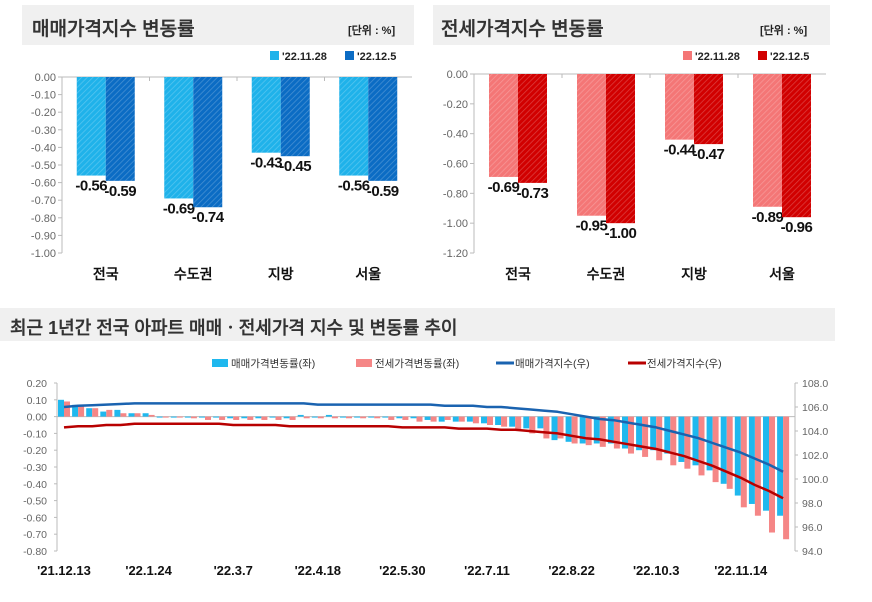  I want to click on legend-label: 매매가격변동률(좌), so click(273, 363).